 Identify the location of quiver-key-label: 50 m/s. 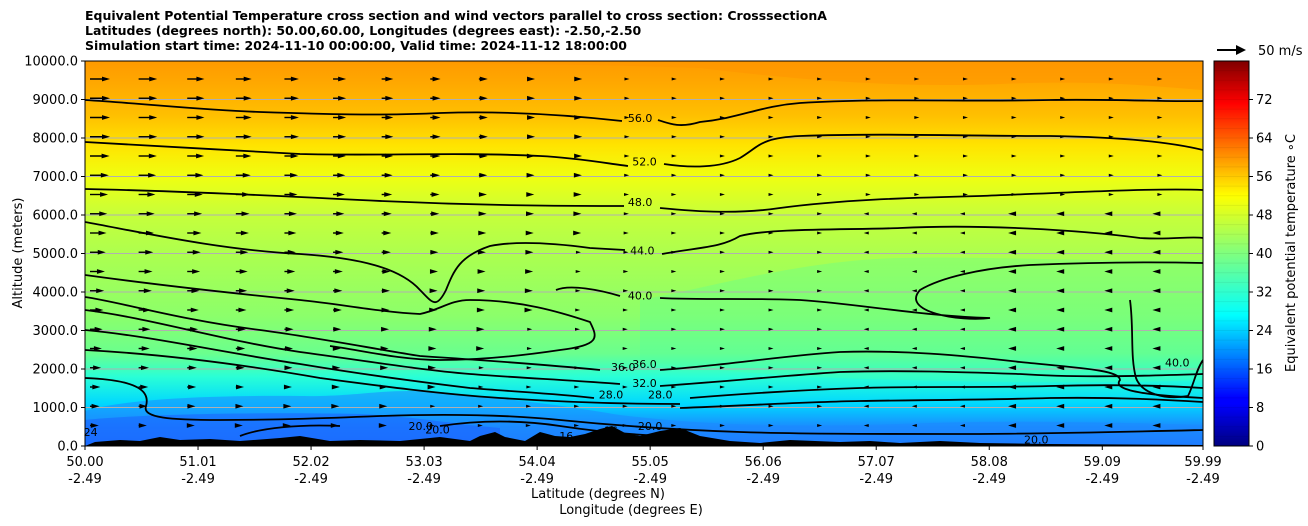
(1280, 51).